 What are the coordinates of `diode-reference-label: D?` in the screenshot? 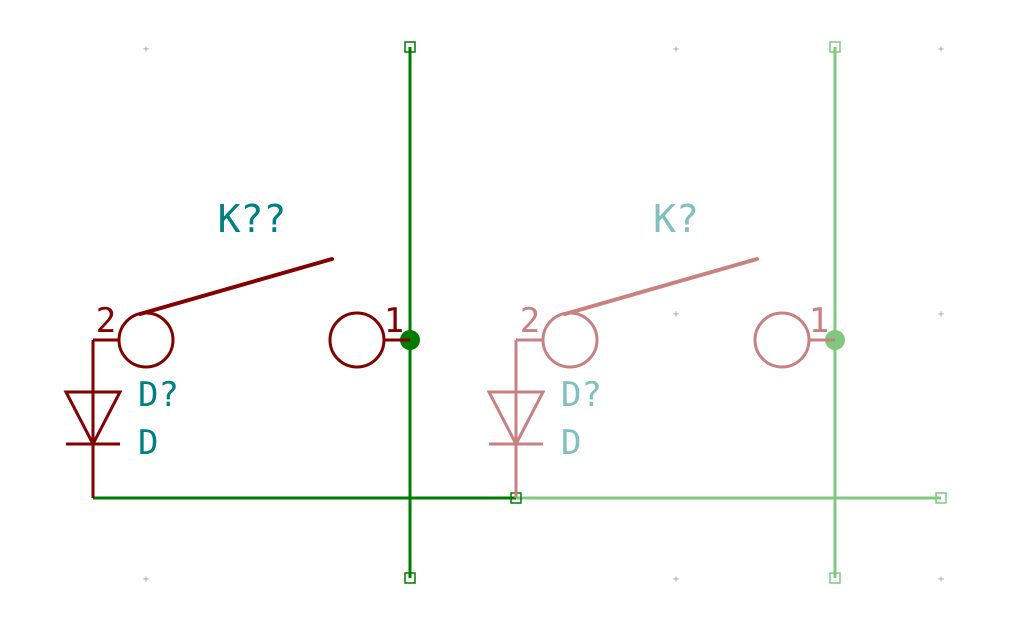 It's located at (158, 395).